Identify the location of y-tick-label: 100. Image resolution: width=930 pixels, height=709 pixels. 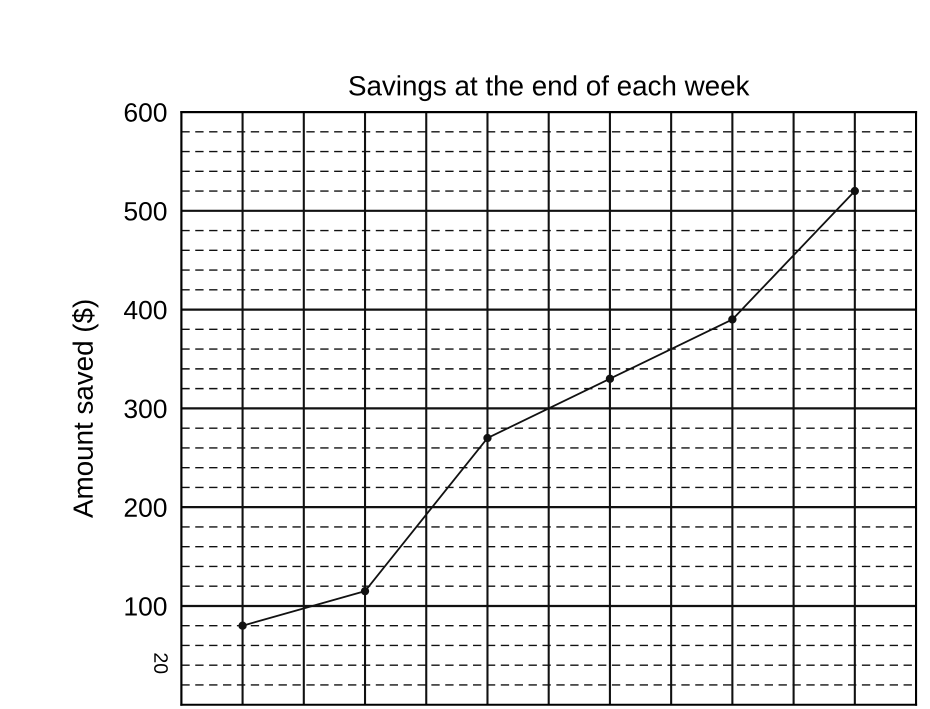
(145, 606).